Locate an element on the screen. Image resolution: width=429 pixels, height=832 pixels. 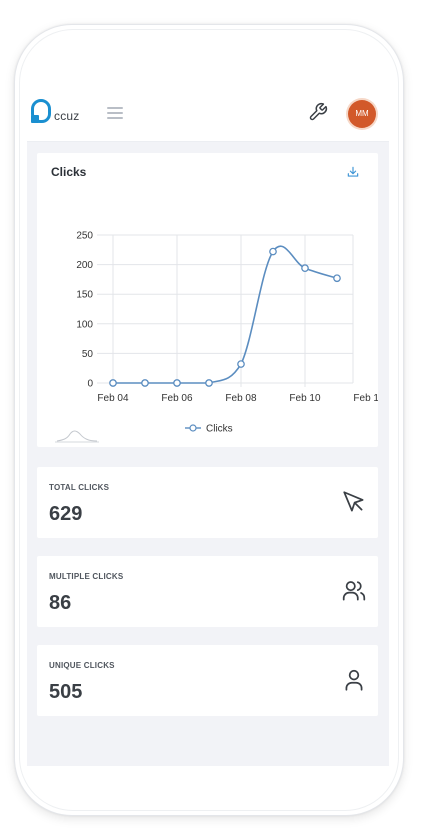
hamburger-menu-icon is located at coordinates (115, 113).